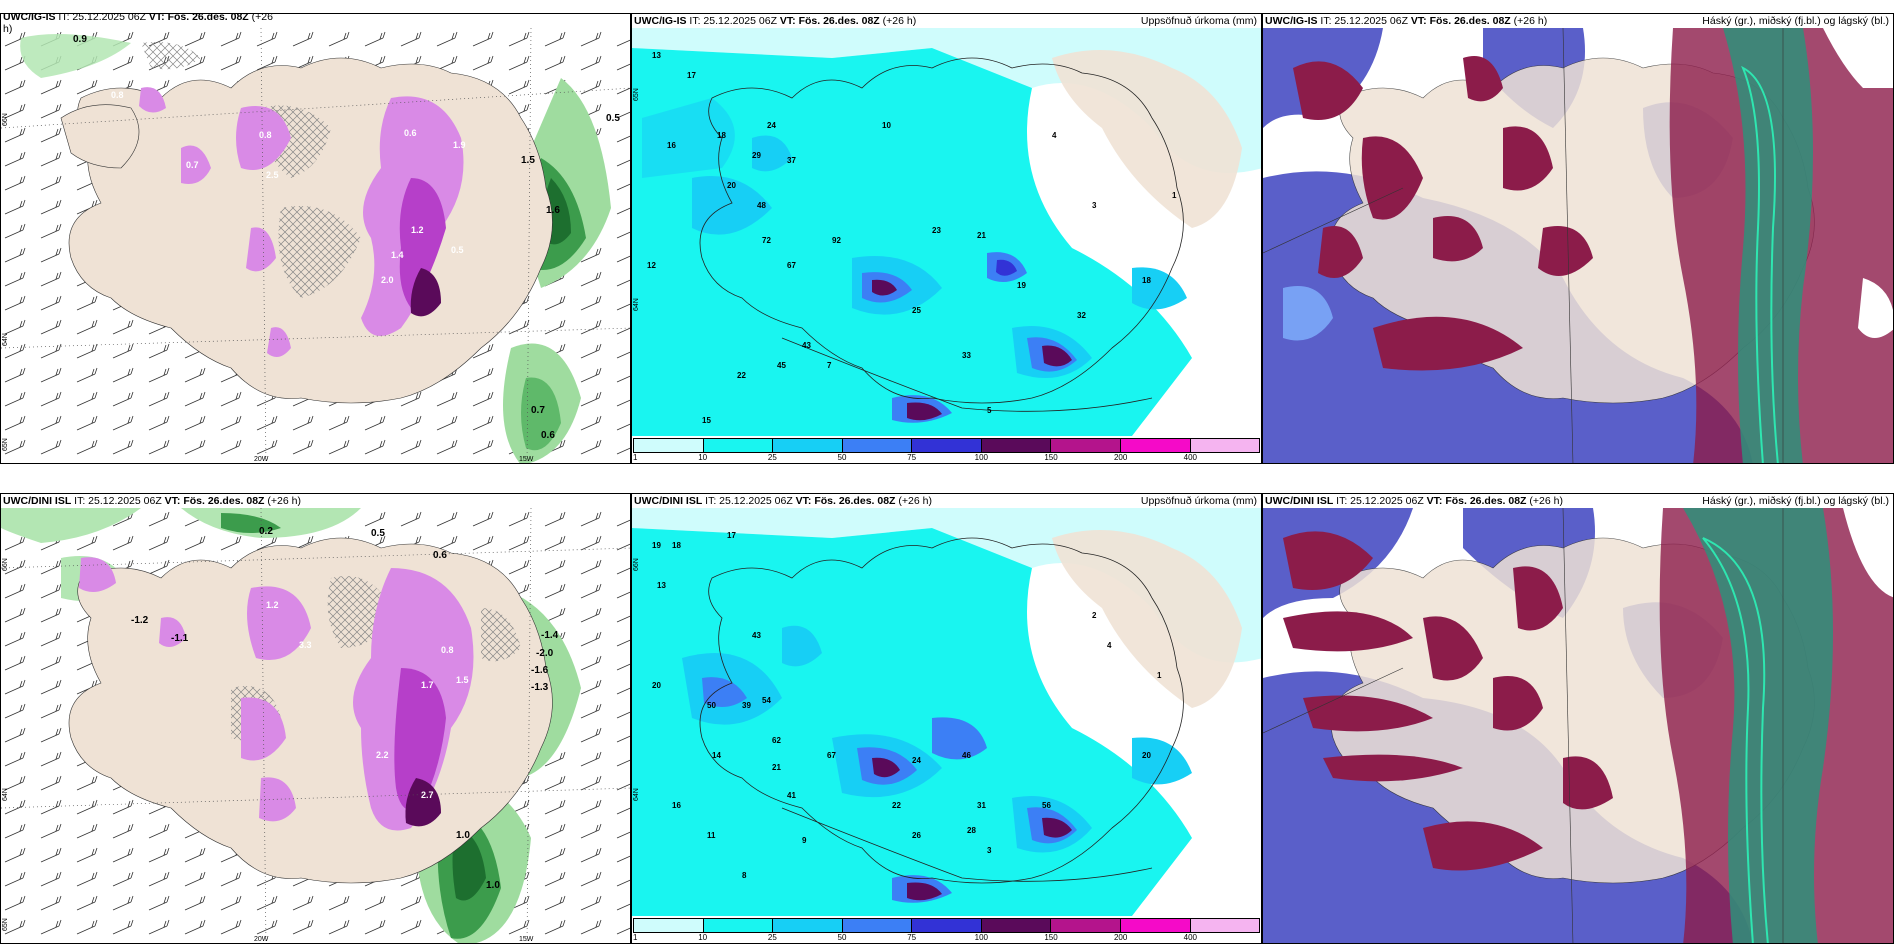 The width and height of the screenshot is (1900, 950). Describe the element at coordinates (272, 175) in the screenshot. I see `value-label: 2.5` at that location.